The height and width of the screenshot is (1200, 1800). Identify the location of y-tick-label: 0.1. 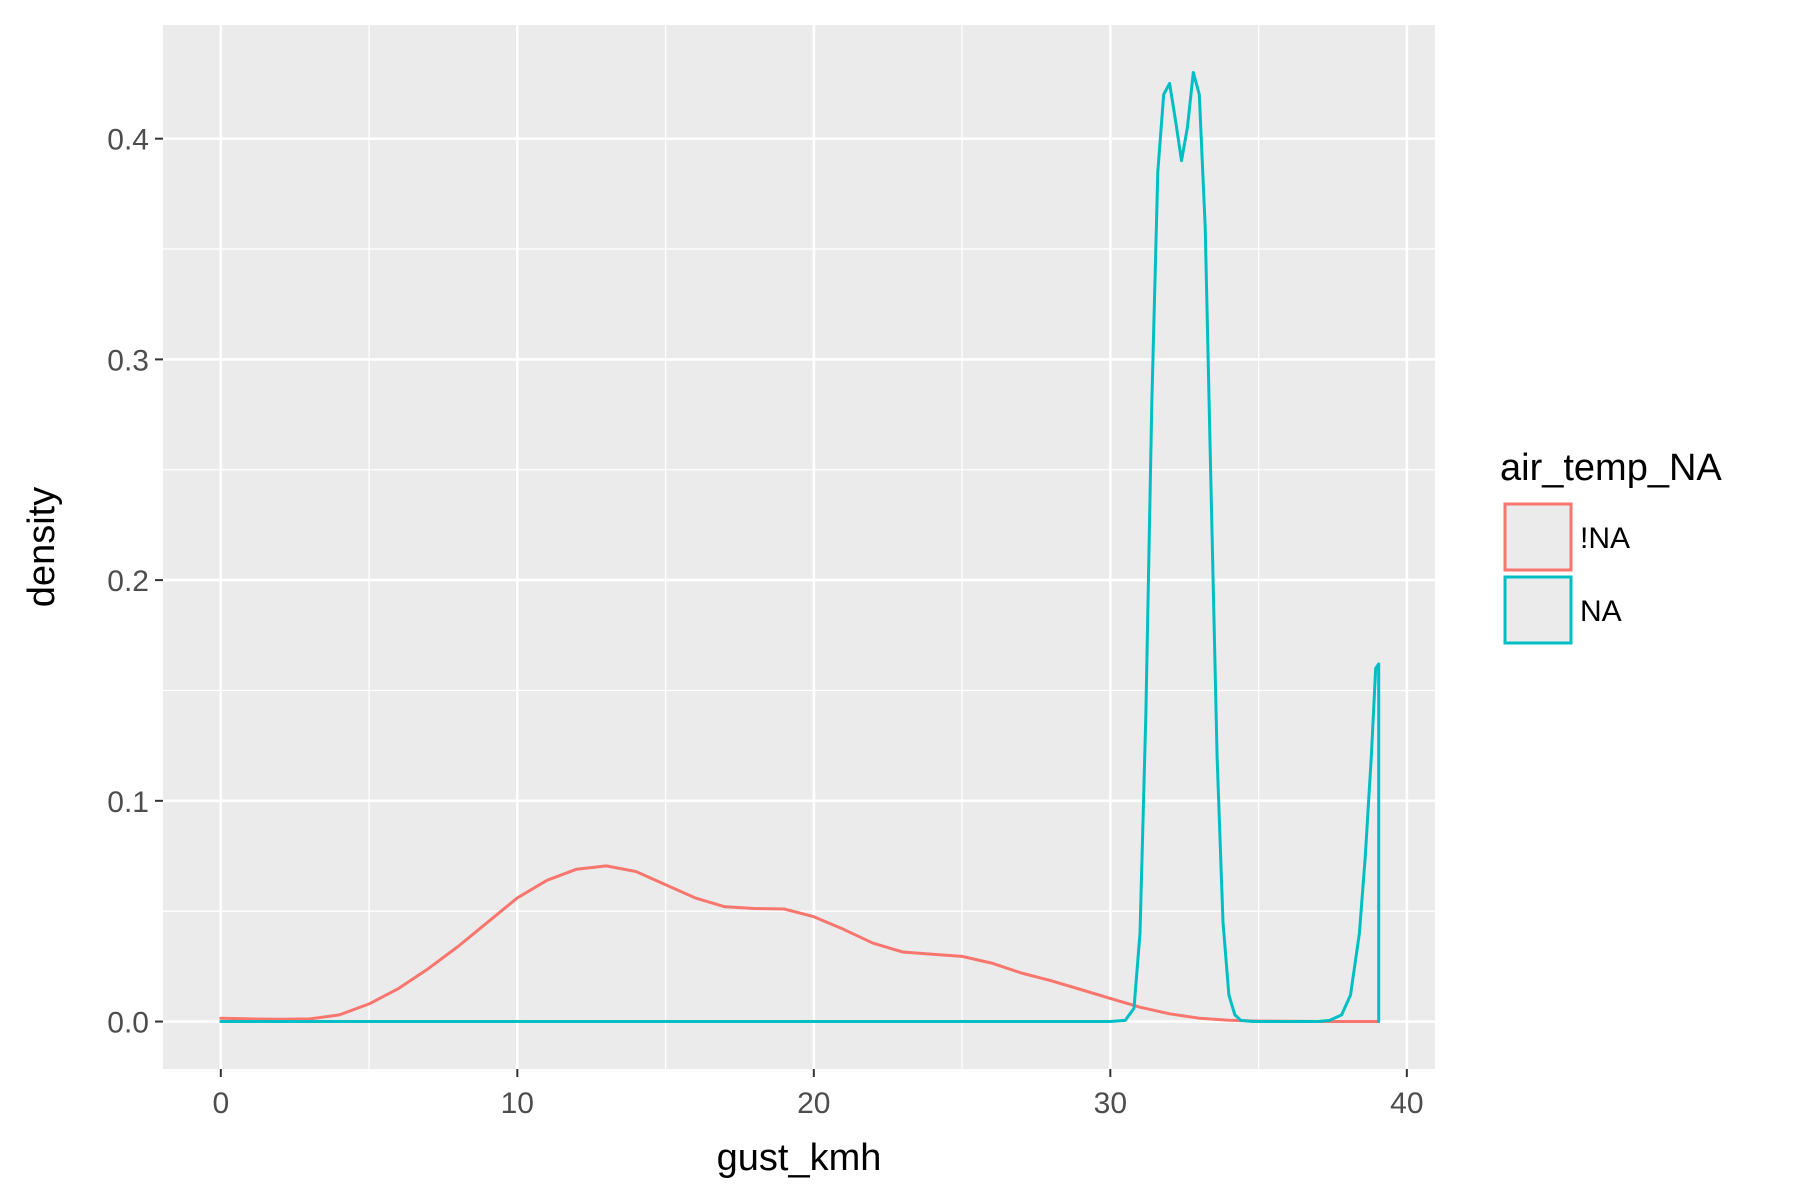
(128, 802).